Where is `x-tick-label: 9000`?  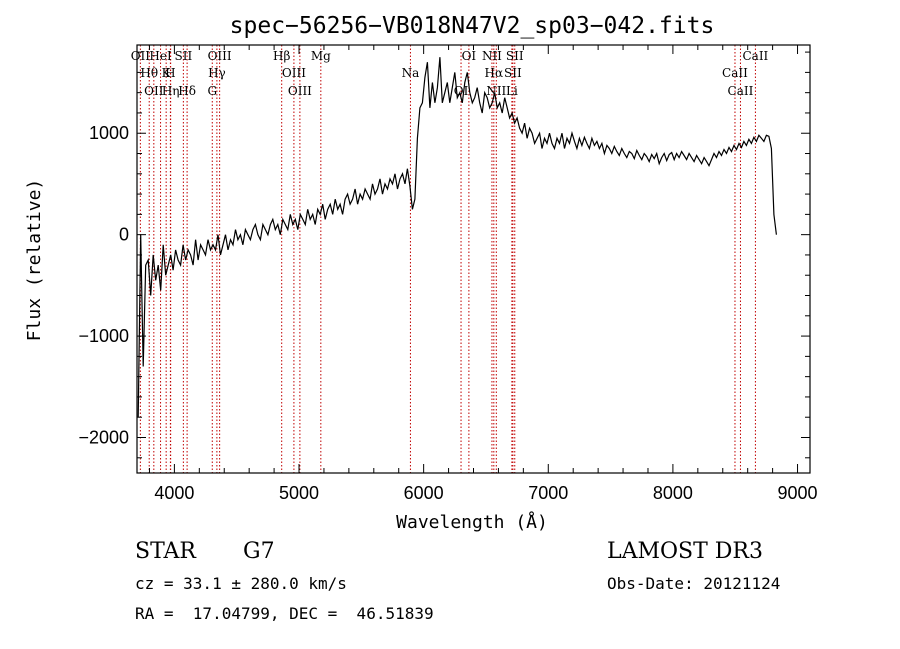 x-tick-label: 9000 is located at coordinates (798, 493).